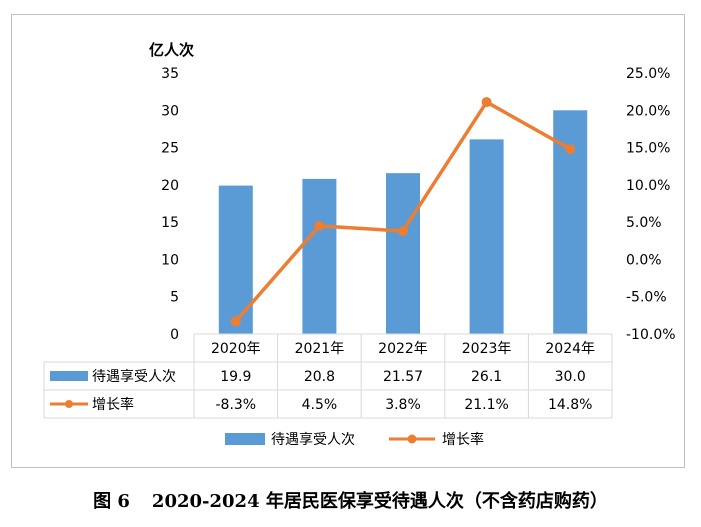 This screenshot has height=527, width=701. What do you see at coordinates (403, 377) in the screenshot?
I see `table-cell-value: 21.57` at bounding box center [403, 377].